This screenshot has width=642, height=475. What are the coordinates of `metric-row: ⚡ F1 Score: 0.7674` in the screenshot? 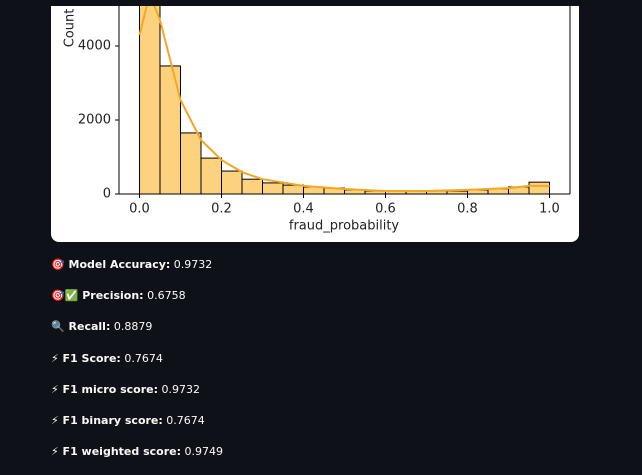 It's located at (137, 366).